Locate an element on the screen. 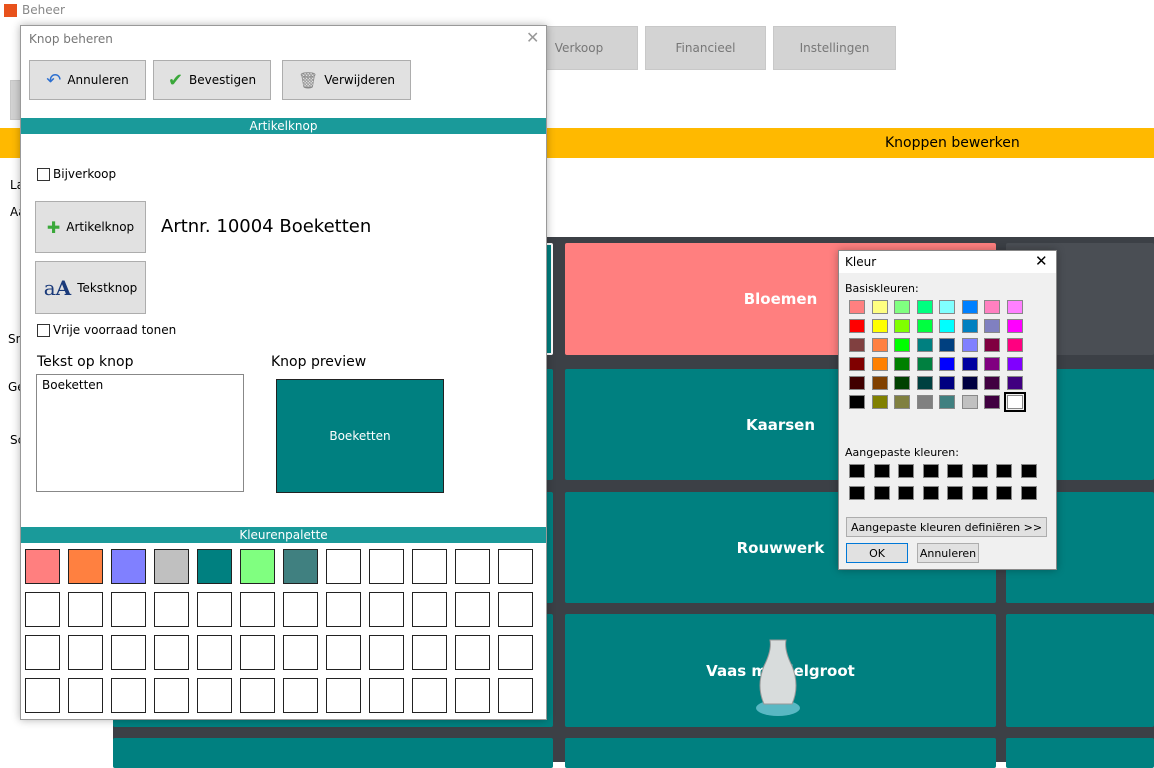 This screenshot has height=768, width=1154. confirm-button: ✔ Bevestigen is located at coordinates (212, 80).